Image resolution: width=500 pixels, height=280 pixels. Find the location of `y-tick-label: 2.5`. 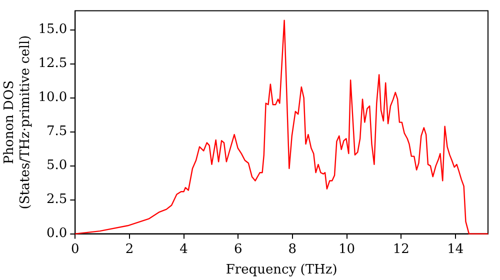

y-tick-label: 2.5 is located at coordinates (57, 200).